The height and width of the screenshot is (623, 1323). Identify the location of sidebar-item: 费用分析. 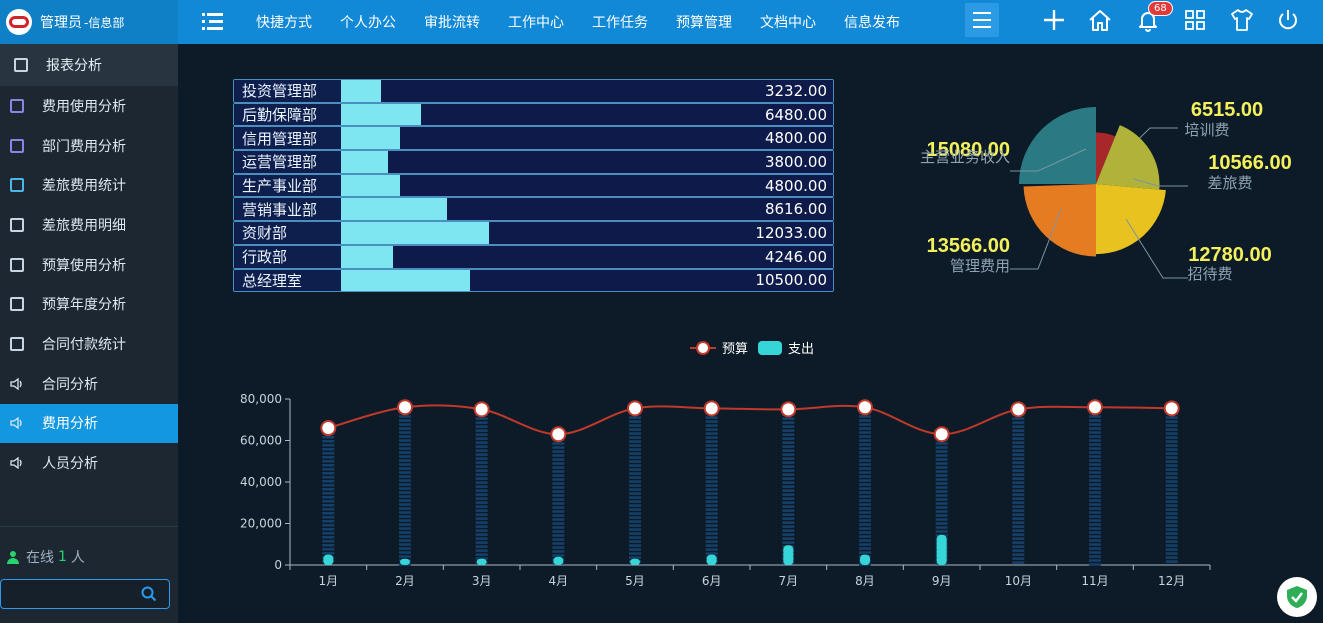
(89, 423).